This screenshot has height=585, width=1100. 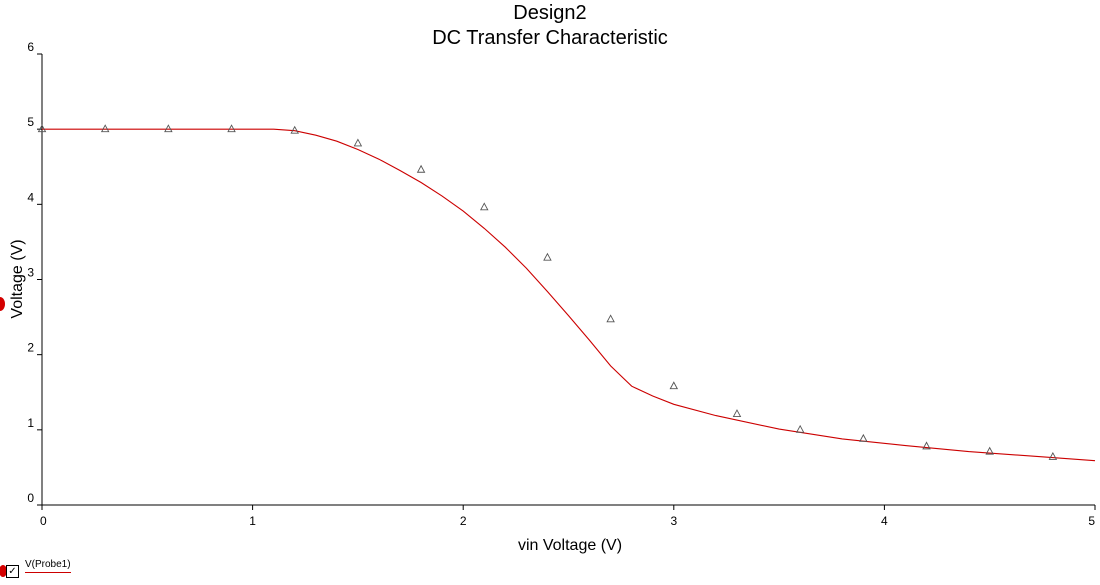 What do you see at coordinates (43, 521) in the screenshot?
I see `x-tick-label: 0` at bounding box center [43, 521].